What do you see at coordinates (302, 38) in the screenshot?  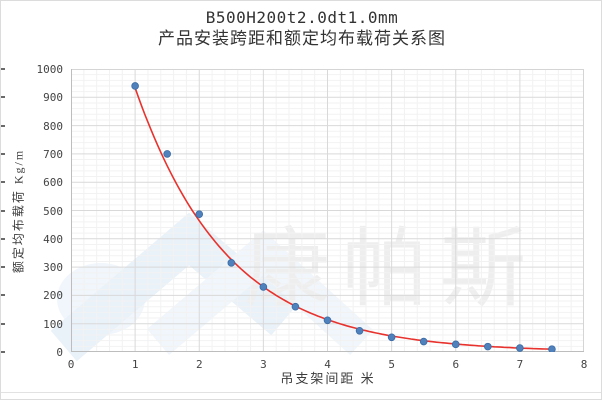 I see `chart-title-line2: 产品安装跨距和额定均布载荷关系图` at bounding box center [302, 38].